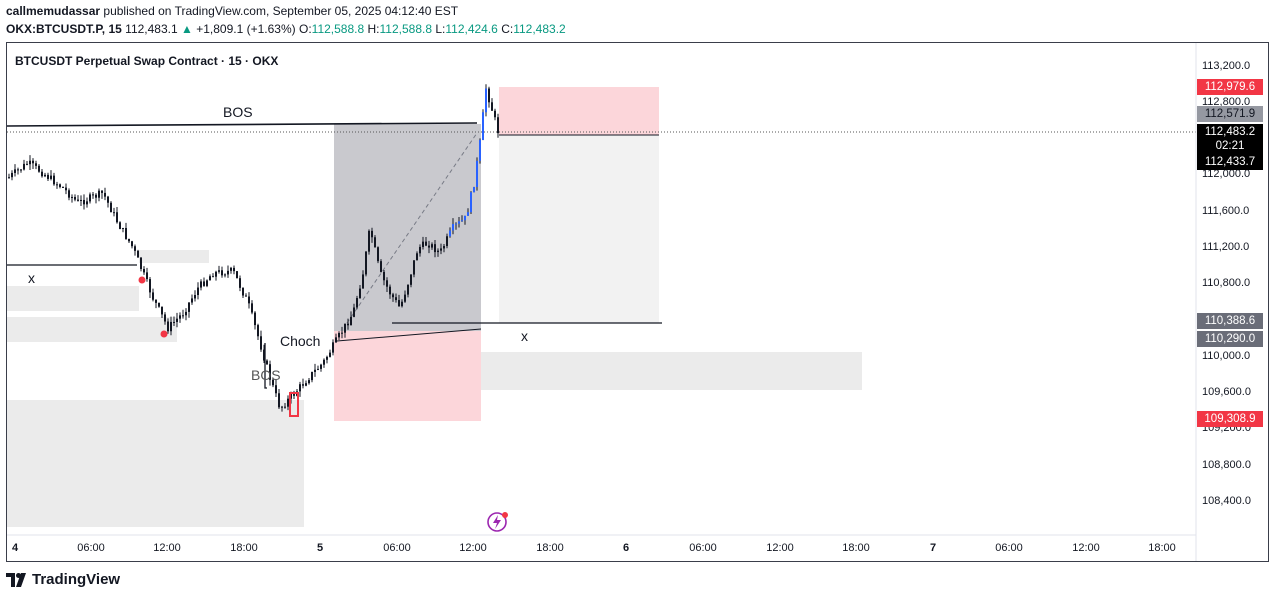 The width and height of the screenshot is (1275, 599). What do you see at coordinates (300, 341) in the screenshot?
I see `choch-label: Choch` at bounding box center [300, 341].